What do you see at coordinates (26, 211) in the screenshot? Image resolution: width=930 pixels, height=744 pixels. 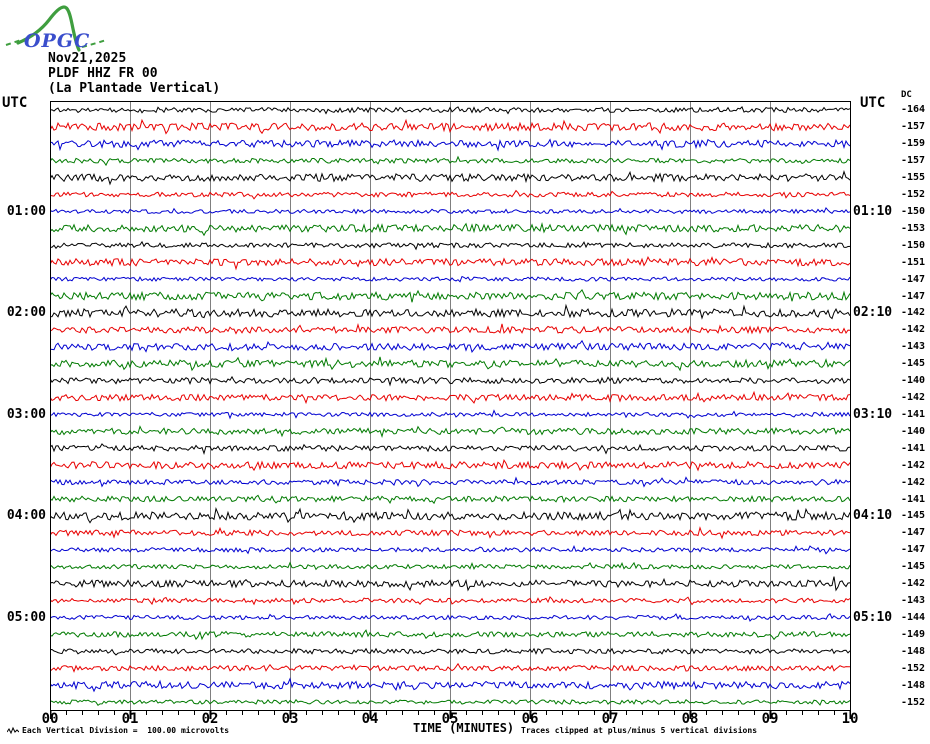 I see `hour-label-left: 01:00` at bounding box center [26, 211].